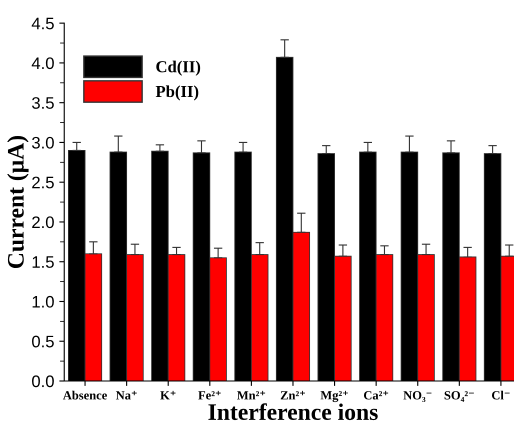 This screenshot has height=421, width=514. What do you see at coordinates (209, 395) in the screenshot?
I see `x-tick-label: Fe²⁺` at bounding box center [209, 395].